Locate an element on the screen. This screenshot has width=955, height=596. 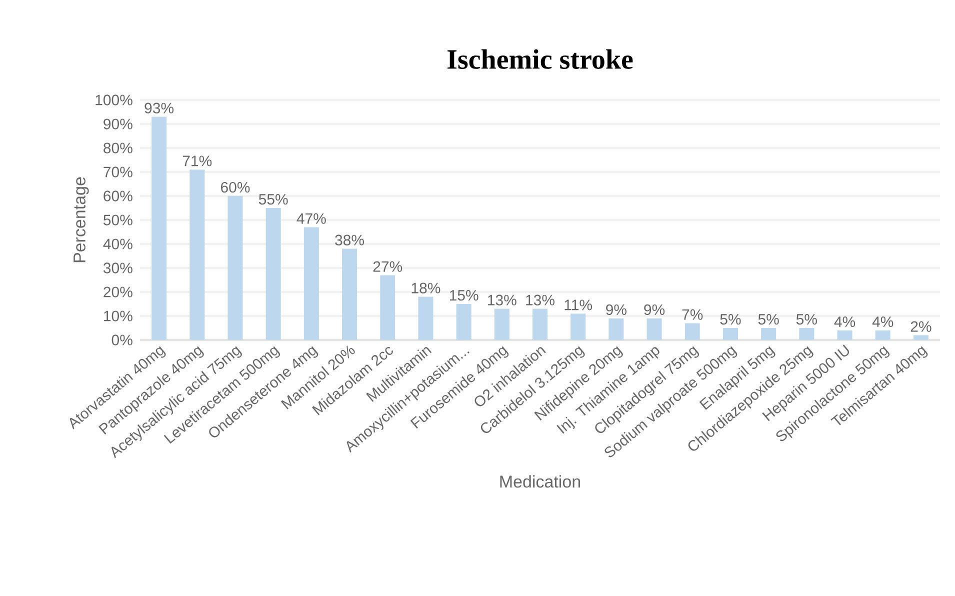
y-tick-label: 90% is located at coordinates (118, 124).